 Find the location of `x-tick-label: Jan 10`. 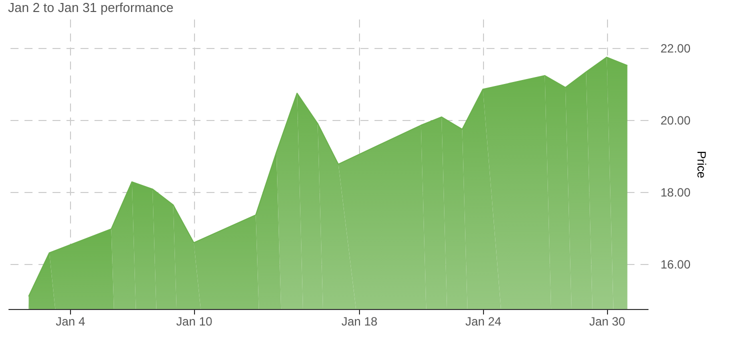

x-tick-label: Jan 10 is located at coordinates (194, 321).